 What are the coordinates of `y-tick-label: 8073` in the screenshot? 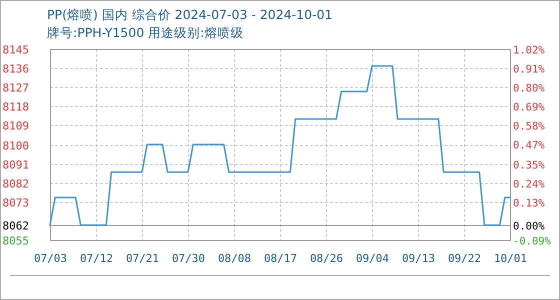 It's located at (15, 203).